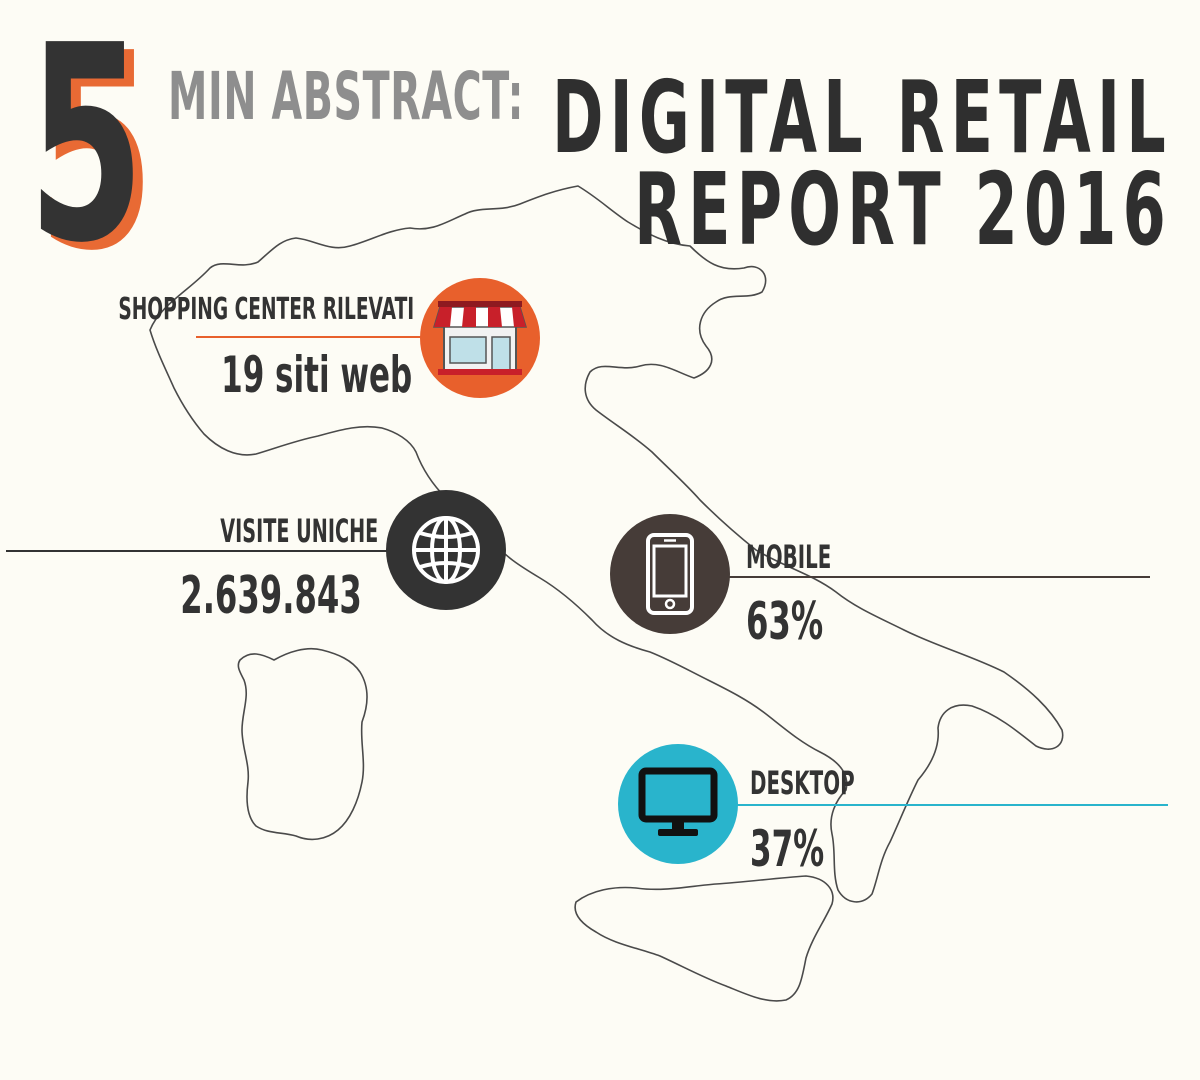 The height and width of the screenshot is (1080, 1200). I want to click on visite-uniche-label: VISITE UNICHE, so click(299, 531).